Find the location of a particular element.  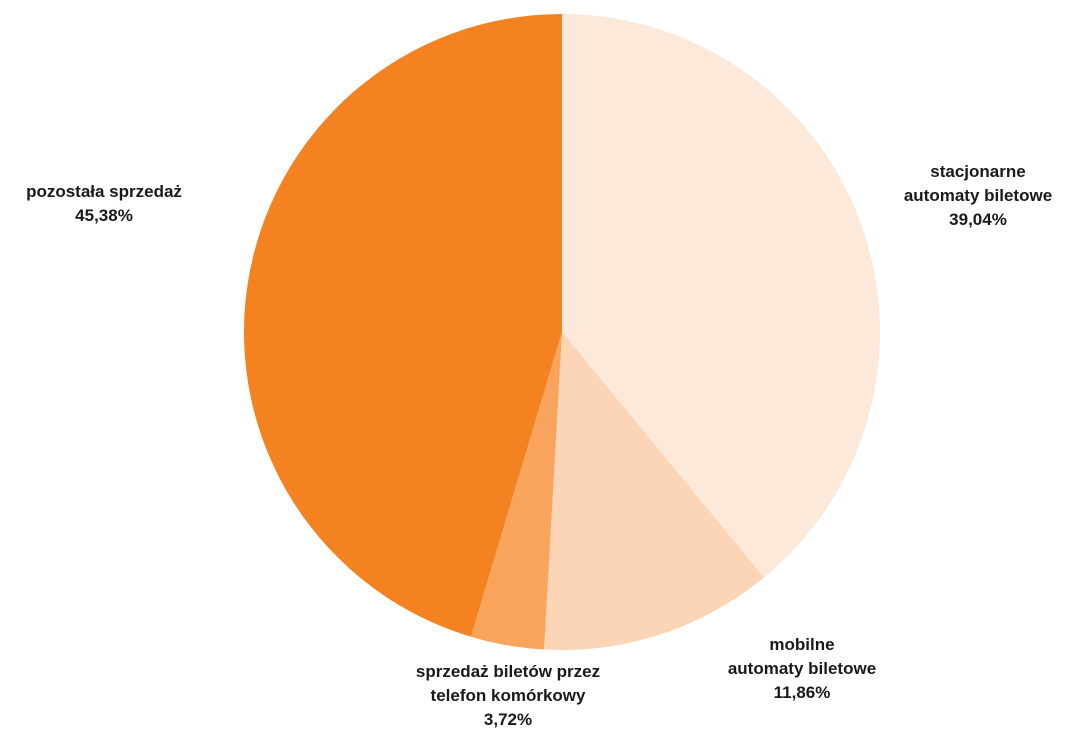

slice-value-label: 39,04% is located at coordinates (978, 219).